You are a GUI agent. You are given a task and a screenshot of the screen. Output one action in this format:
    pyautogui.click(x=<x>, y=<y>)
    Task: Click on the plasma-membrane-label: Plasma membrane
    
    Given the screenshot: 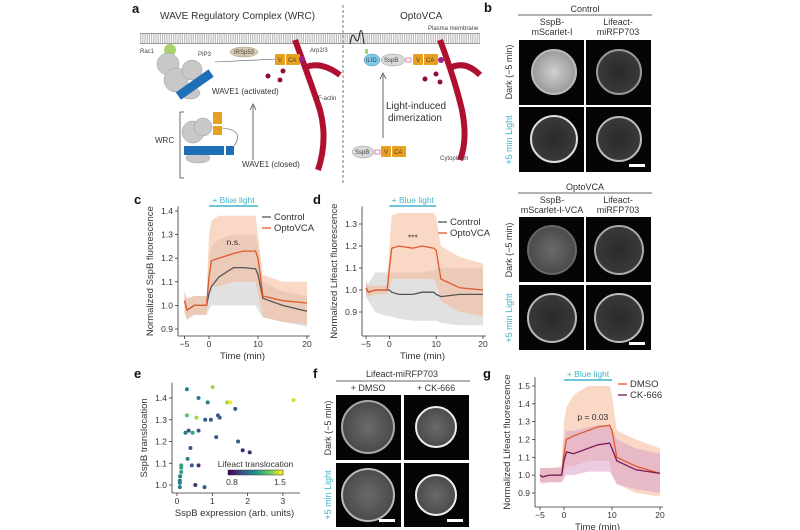 What is the action you would take?
    pyautogui.click(x=453, y=29)
    